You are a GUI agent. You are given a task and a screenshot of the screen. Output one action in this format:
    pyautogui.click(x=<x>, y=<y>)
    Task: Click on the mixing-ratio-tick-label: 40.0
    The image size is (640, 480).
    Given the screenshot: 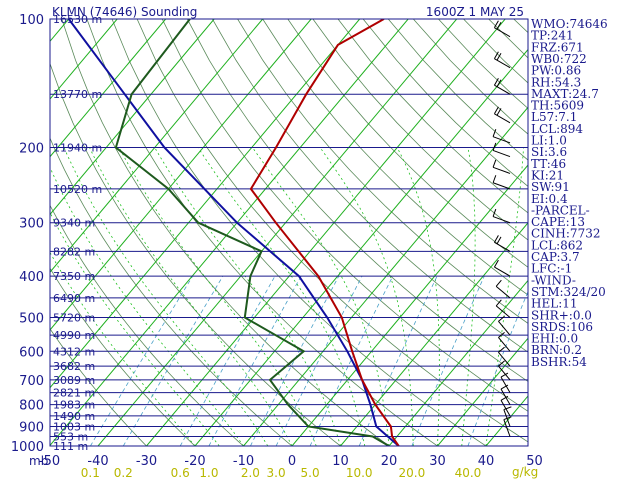 What is the action you would take?
    pyautogui.click(x=468, y=473)
    